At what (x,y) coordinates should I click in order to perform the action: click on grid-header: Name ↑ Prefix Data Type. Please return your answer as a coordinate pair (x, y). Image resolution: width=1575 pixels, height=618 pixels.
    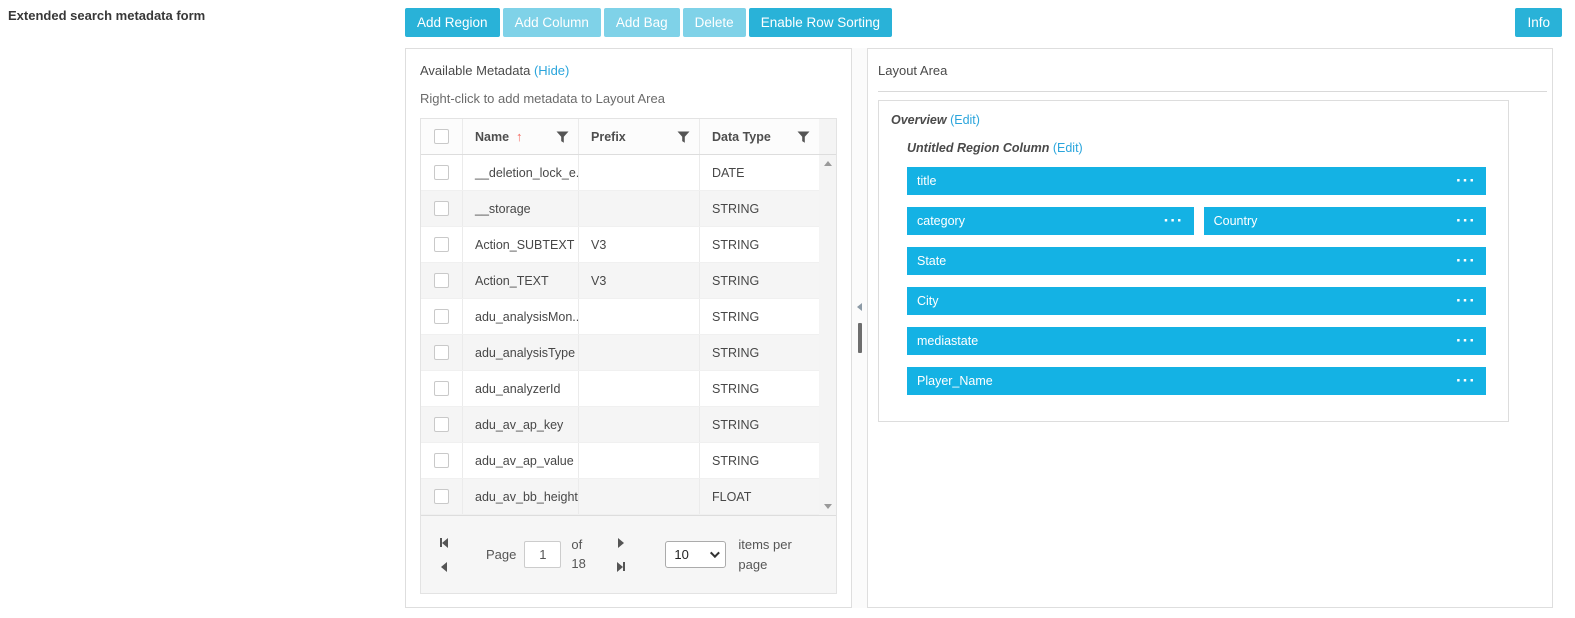
    Looking at the image, I should click on (628, 137).